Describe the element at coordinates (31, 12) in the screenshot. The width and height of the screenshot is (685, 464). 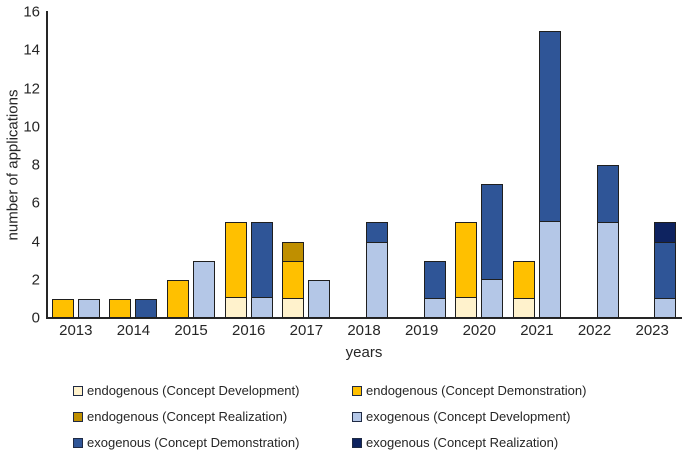
I see `y-tick-label: 16` at that location.